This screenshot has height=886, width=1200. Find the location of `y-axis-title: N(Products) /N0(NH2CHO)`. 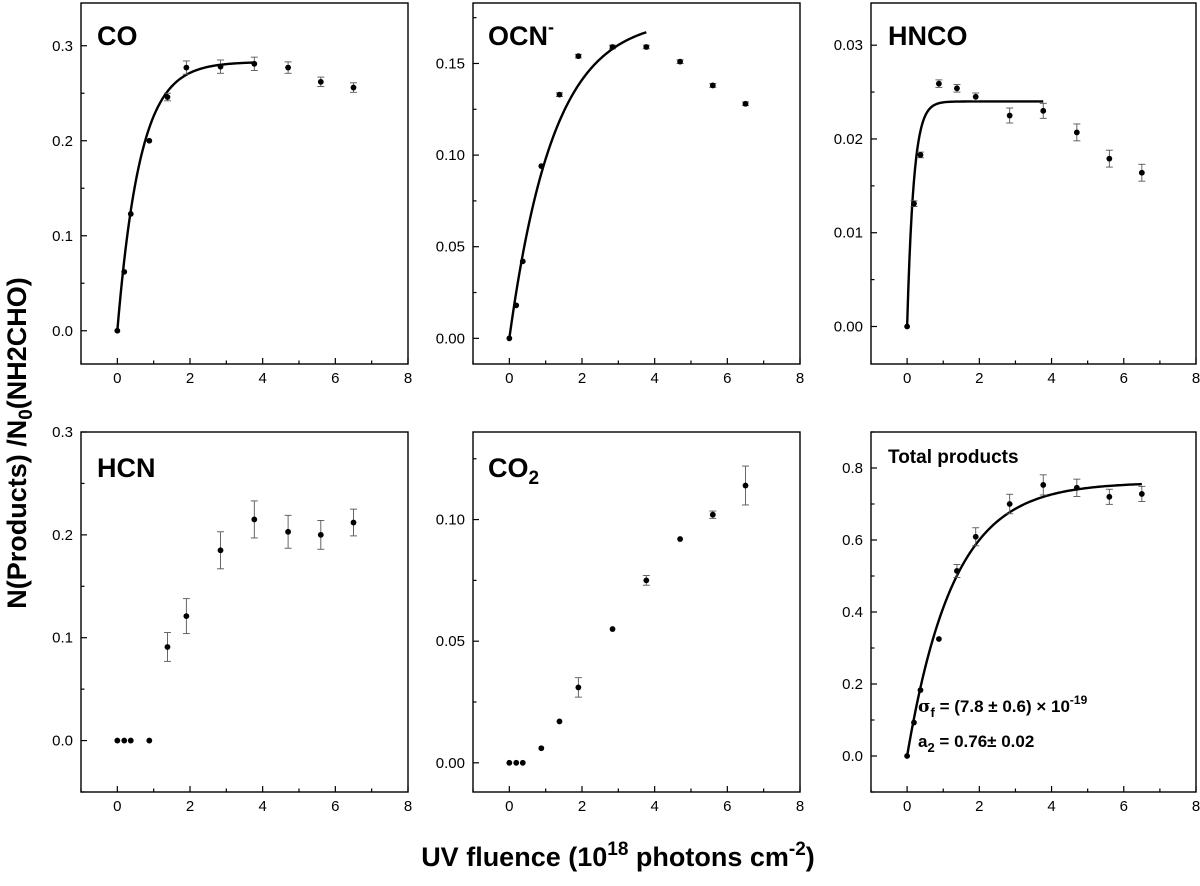

y-axis-title: N(Products) /N0(NH2CHO) is located at coordinates (19, 443).